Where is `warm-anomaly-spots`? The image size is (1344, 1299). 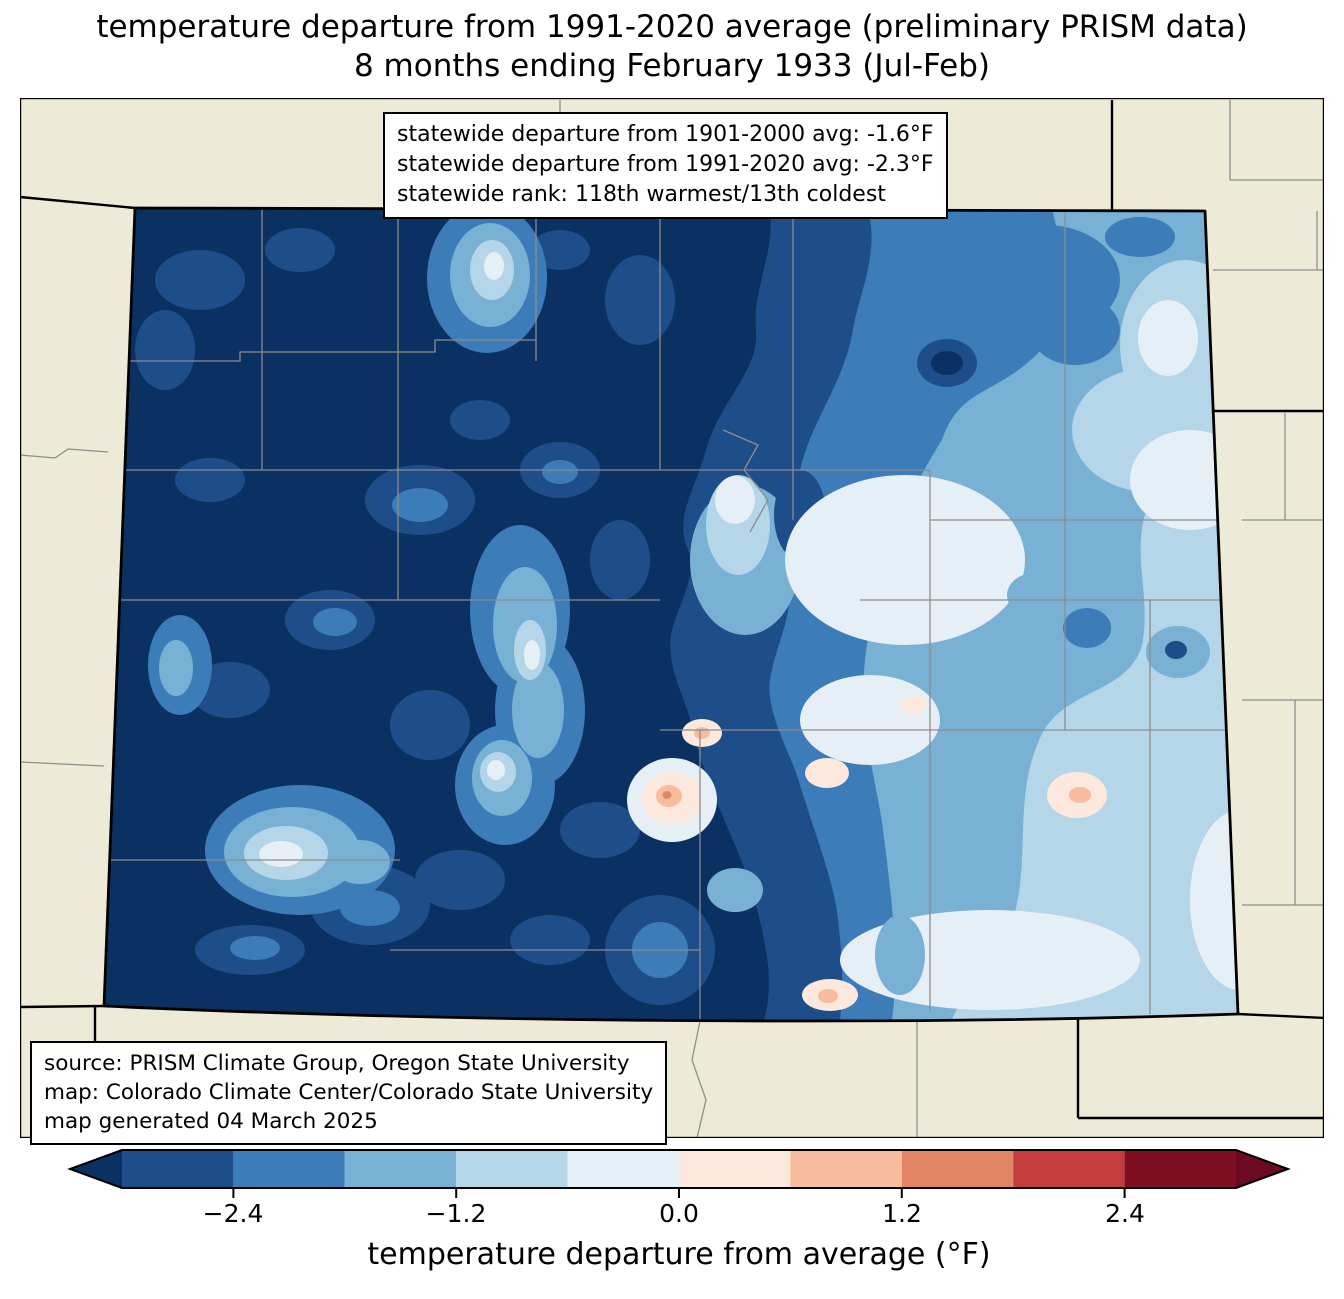 warm-anomaly-spots is located at coordinates (867, 853).